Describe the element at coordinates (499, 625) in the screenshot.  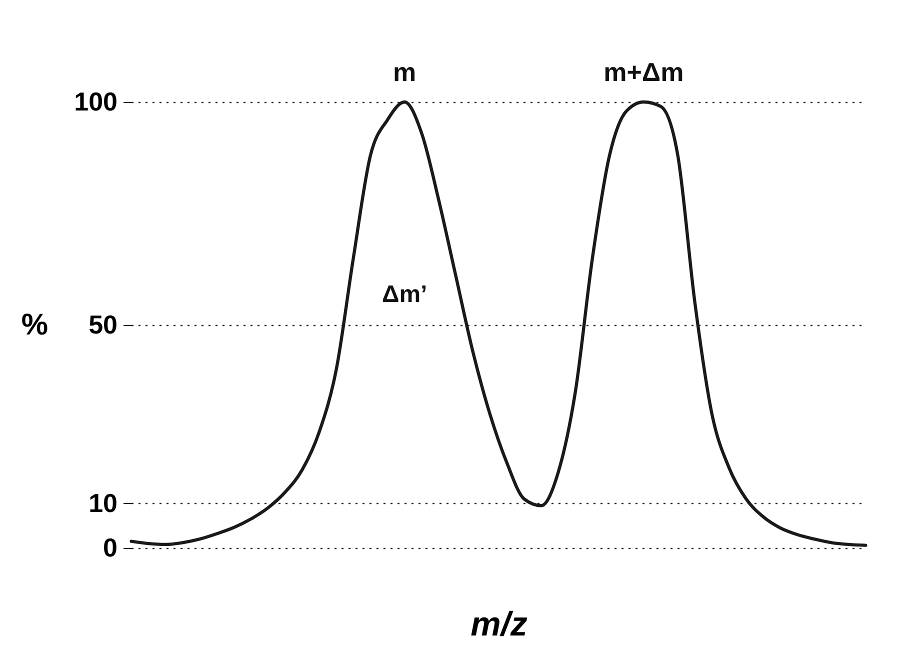
I see `x-axis-title: m/z` at that location.